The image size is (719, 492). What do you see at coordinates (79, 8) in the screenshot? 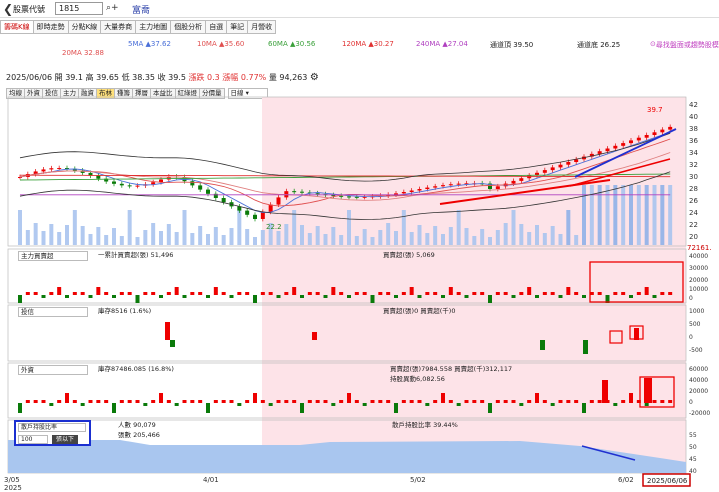
I see `stock-code-input: 1815` at bounding box center [79, 8].